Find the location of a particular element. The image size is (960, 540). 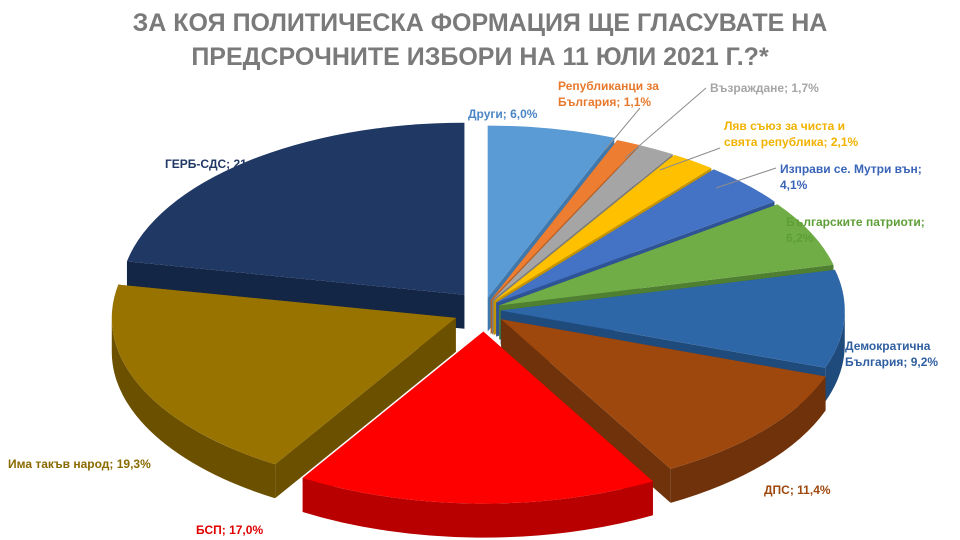

slice-label-10: Има такъв народ; 19,3% is located at coordinates (79, 464).